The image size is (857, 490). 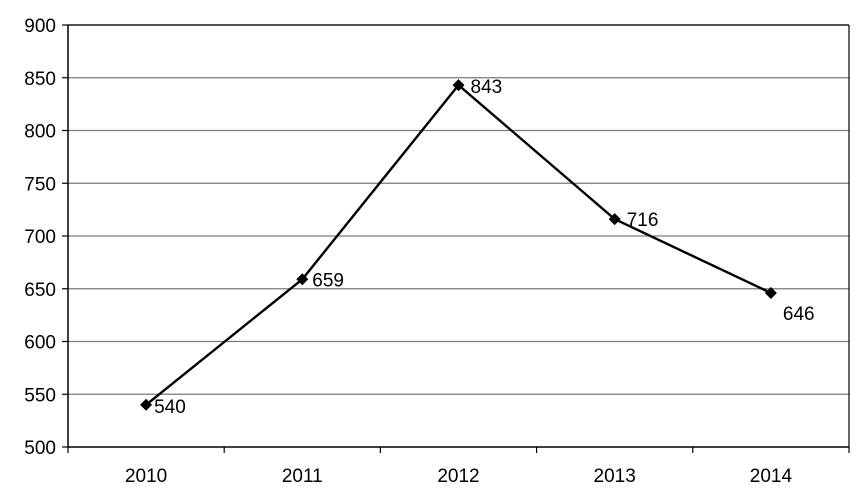 What do you see at coordinates (40, 290) in the screenshot?
I see `y-tick-label: 650` at bounding box center [40, 290].